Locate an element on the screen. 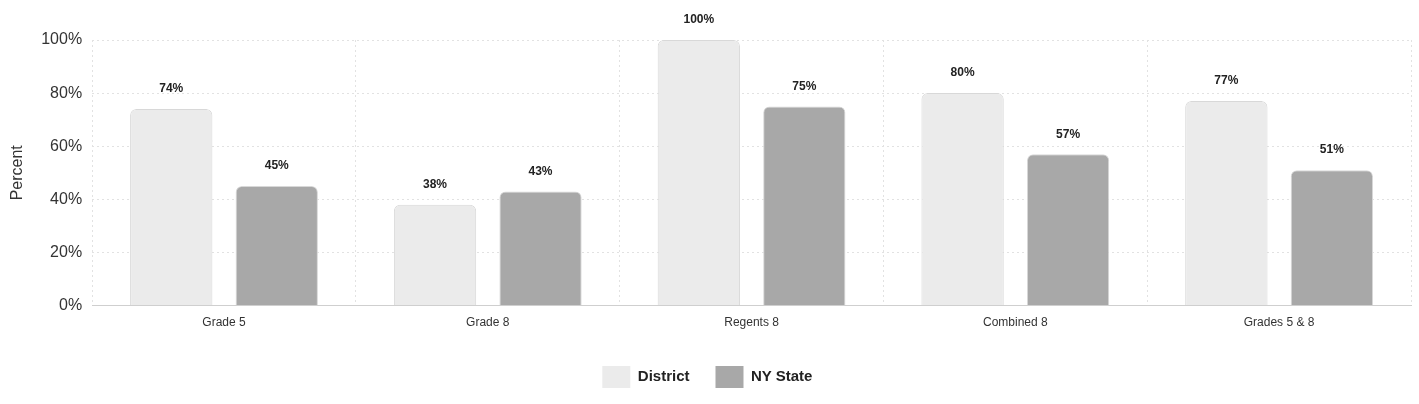 Image resolution: width=1419 pixels, height=404 pixels. data-label: 45% is located at coordinates (277, 165).